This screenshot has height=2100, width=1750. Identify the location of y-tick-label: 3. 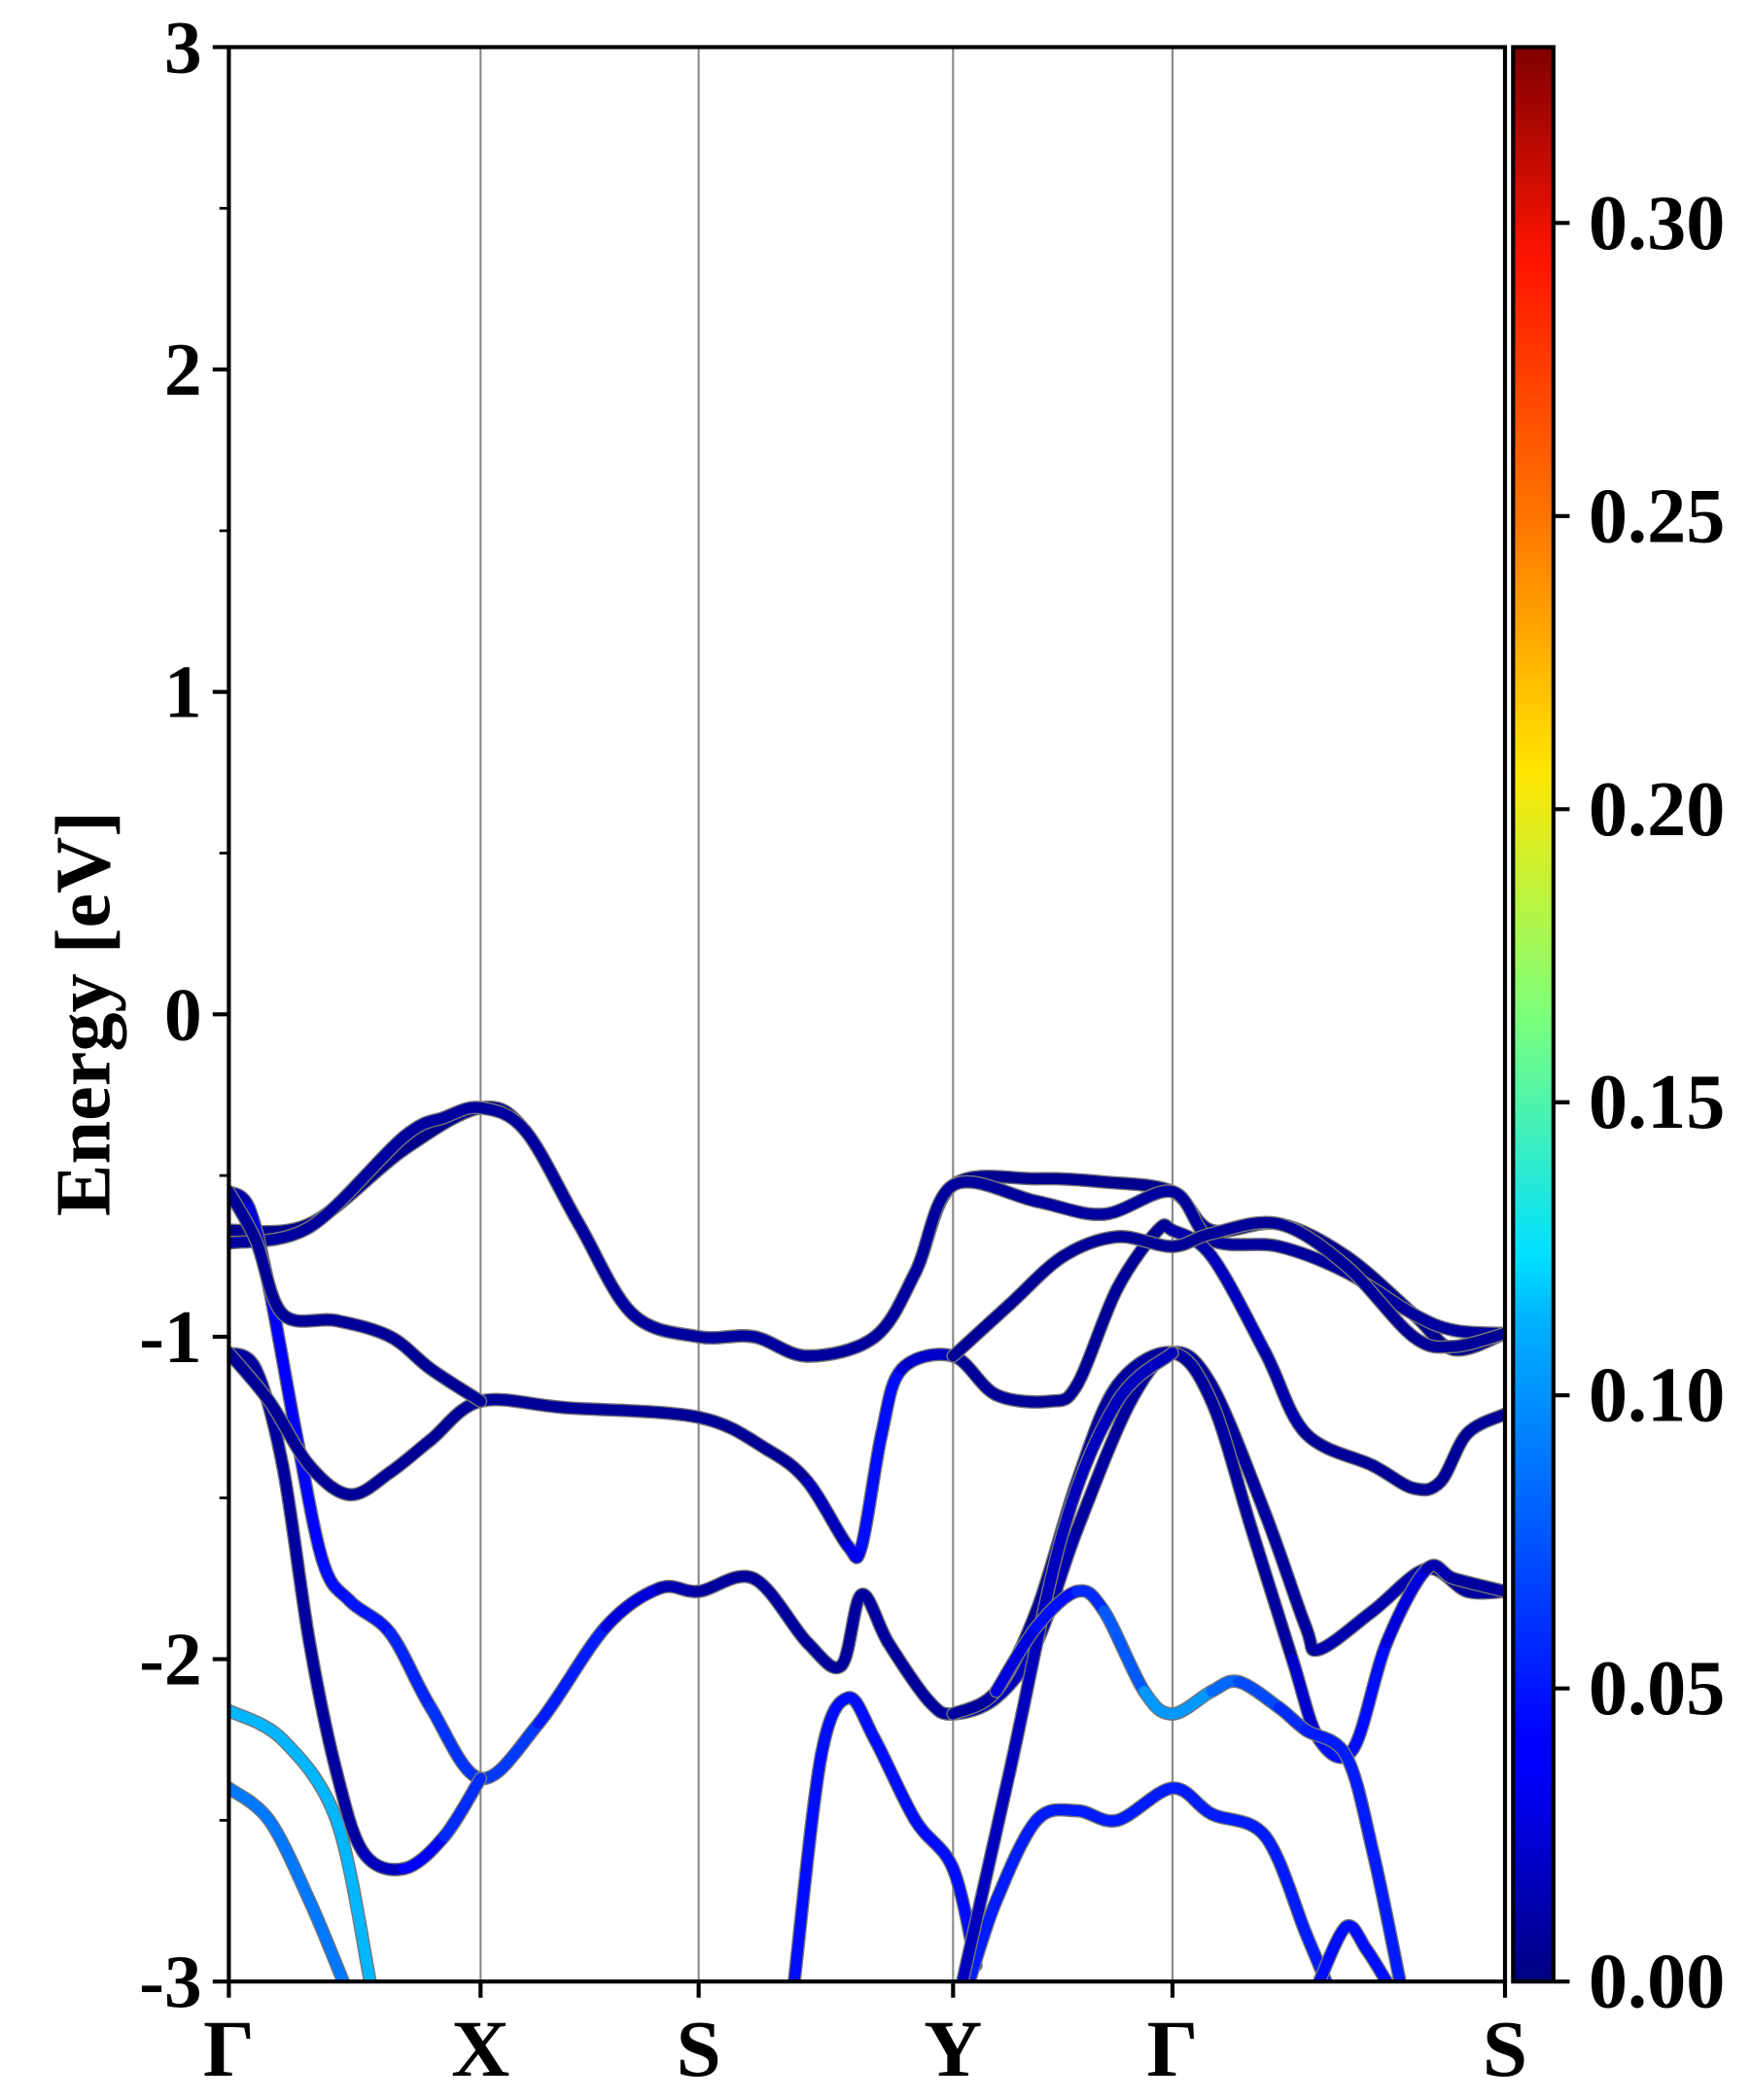
(183, 46).